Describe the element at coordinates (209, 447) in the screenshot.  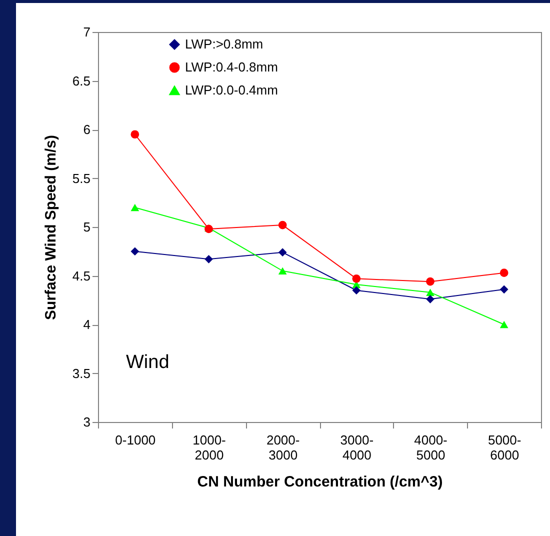
I see `x-tick-label: 1000-2000` at that location.